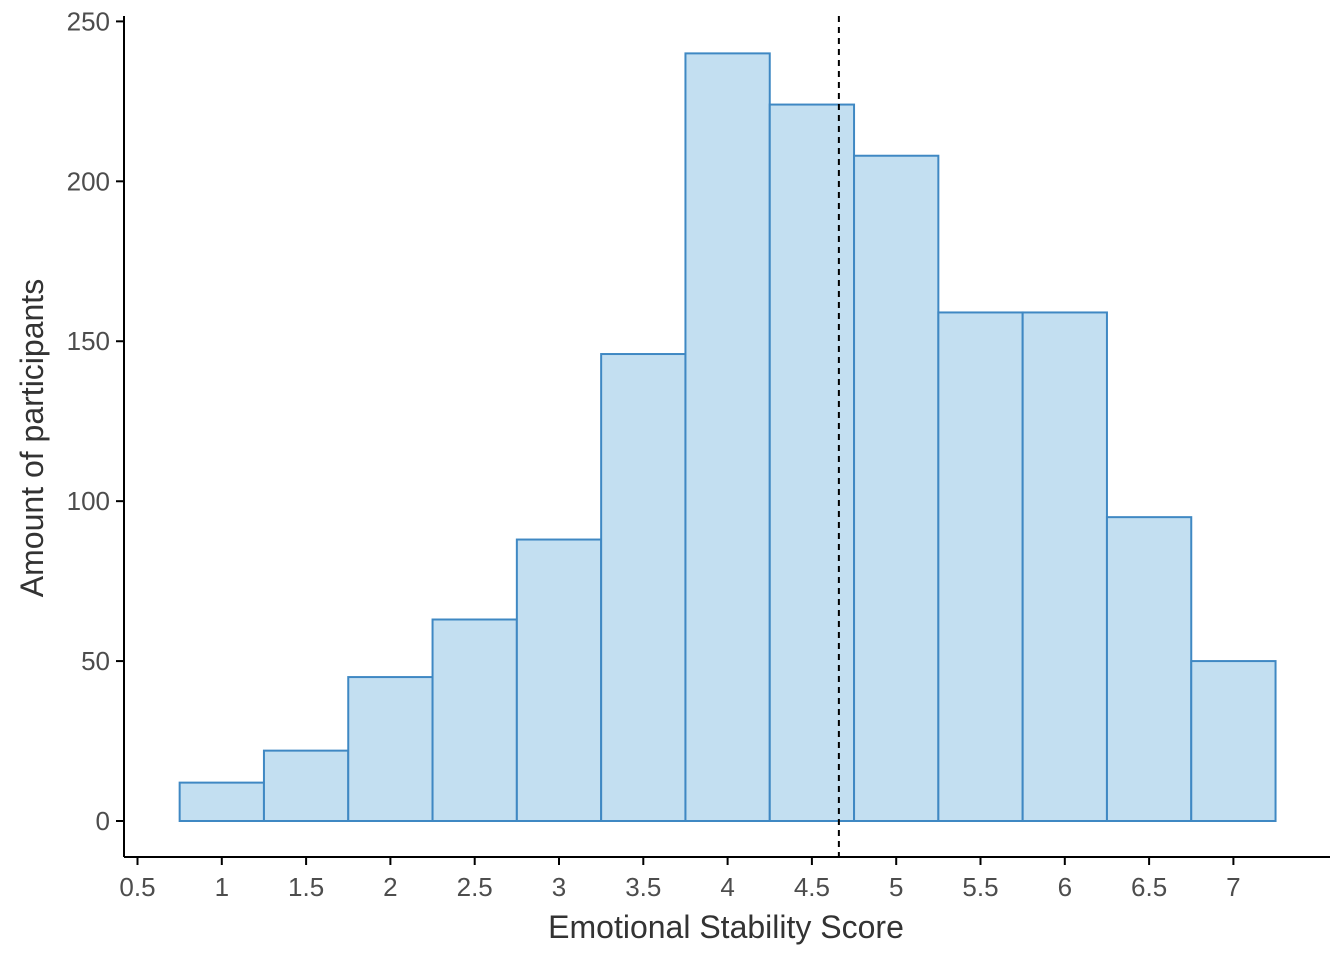 Image resolution: width=1344 pixels, height=960 pixels. What do you see at coordinates (103, 821) in the screenshot?
I see `y-tick-label-0: 0` at bounding box center [103, 821].